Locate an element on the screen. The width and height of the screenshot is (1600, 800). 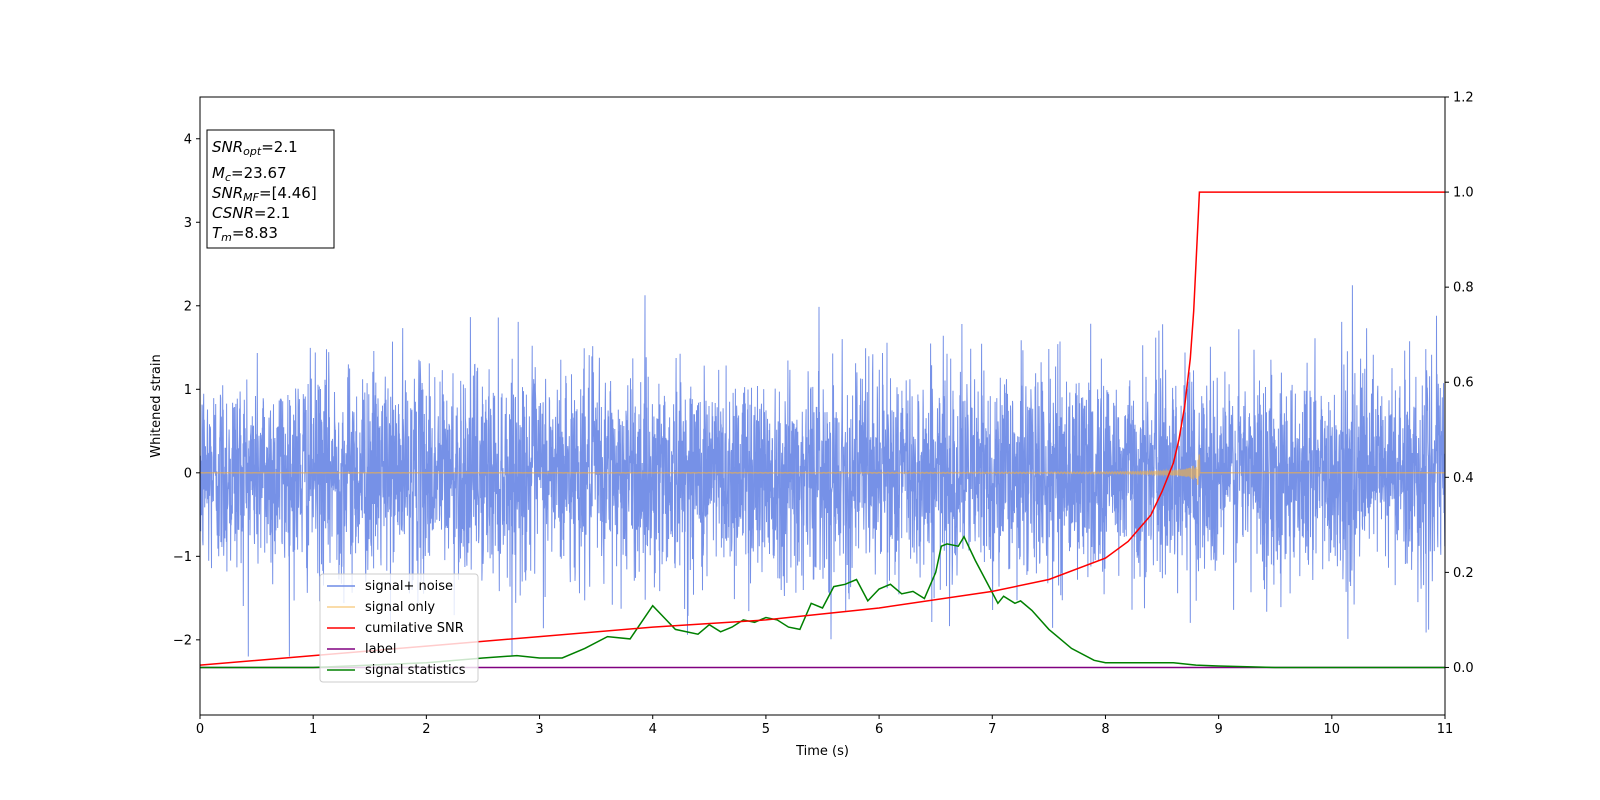
legend-entry-signal-only: signal only is located at coordinates (381, 607).